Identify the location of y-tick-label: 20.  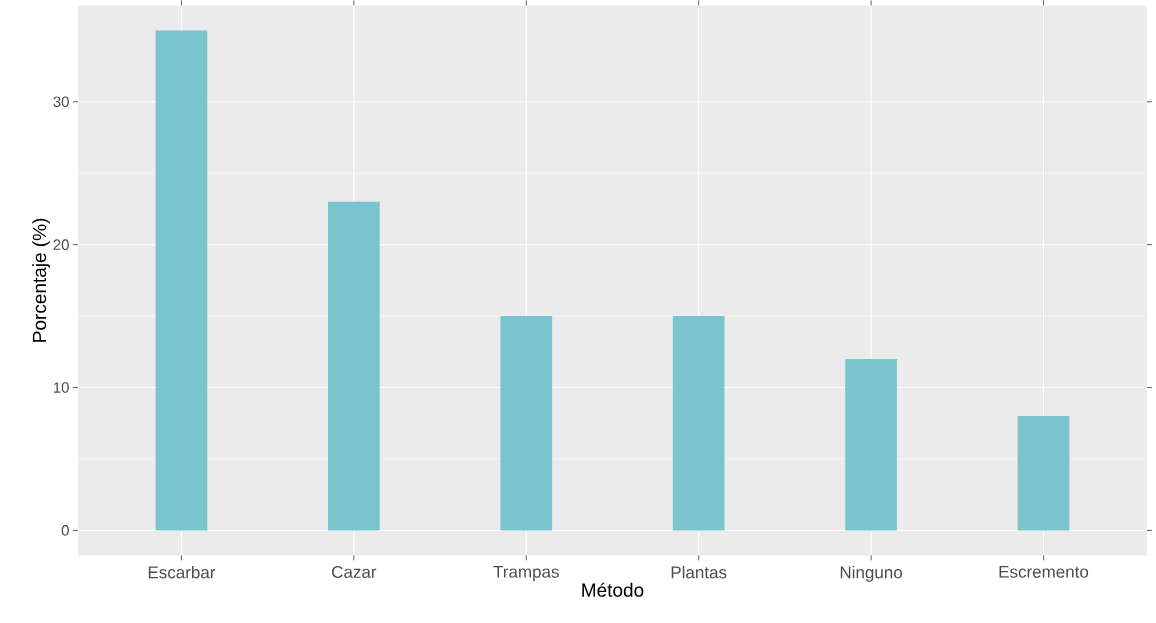
(61, 244).